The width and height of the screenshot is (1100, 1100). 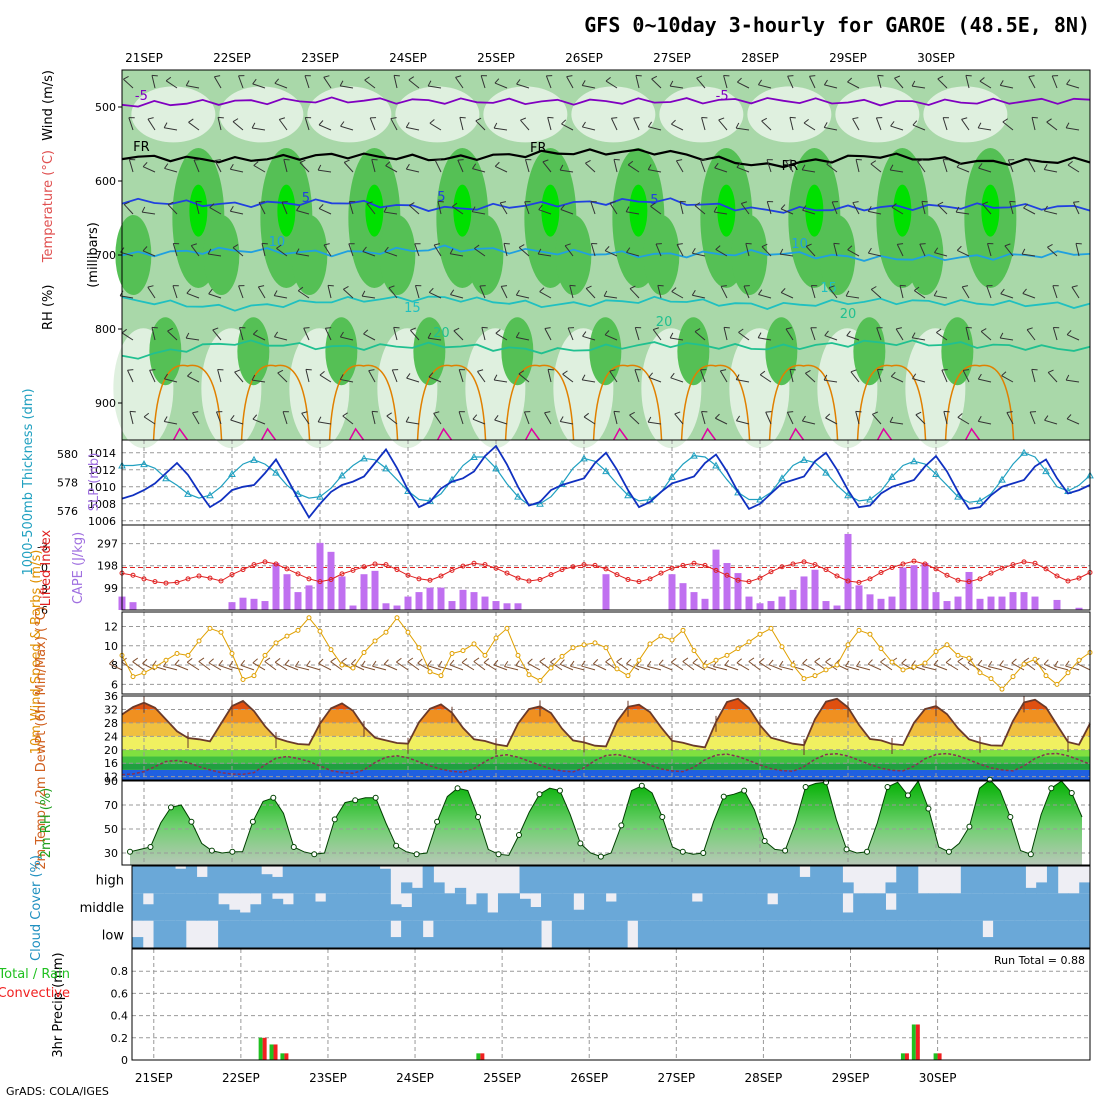 What do you see at coordinates (120, 1016) in the screenshot?
I see `precip-tick-label: 0.4` at bounding box center [120, 1016].